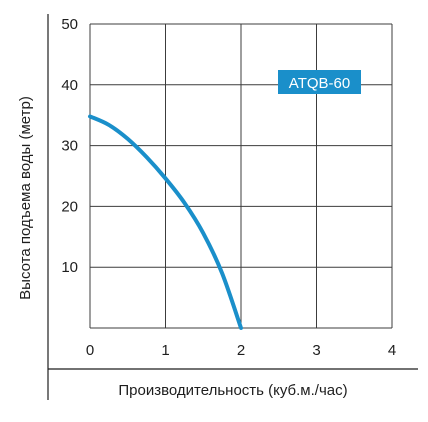  Describe the element at coordinates (241, 350) in the screenshot. I see `x-tick-label: 2` at that location.